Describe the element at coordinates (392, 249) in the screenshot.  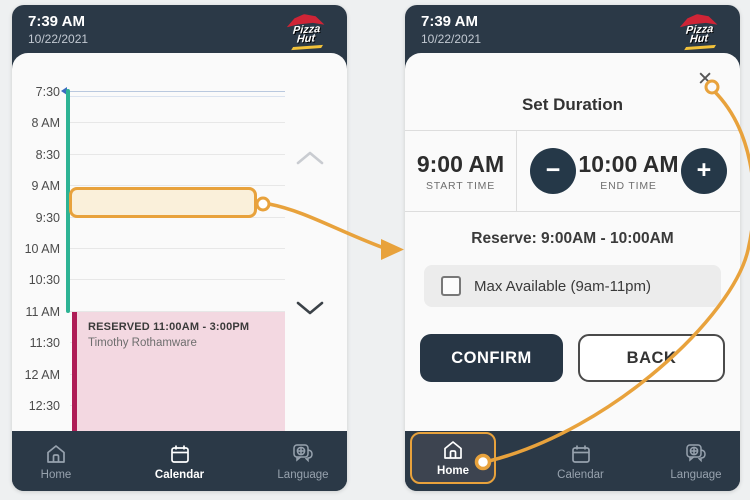
I see `arrowhead-icon` at that location.